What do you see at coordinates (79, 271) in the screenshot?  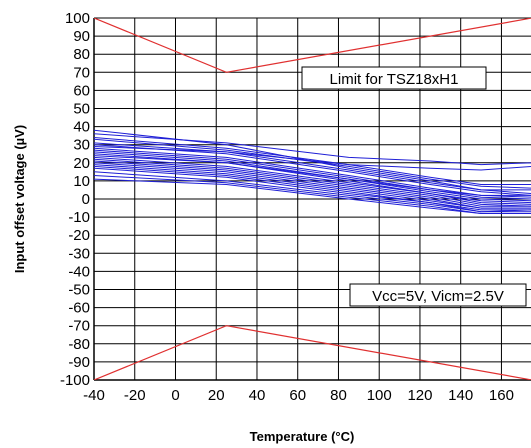 I see `y-tick-label: -40` at bounding box center [79, 271].